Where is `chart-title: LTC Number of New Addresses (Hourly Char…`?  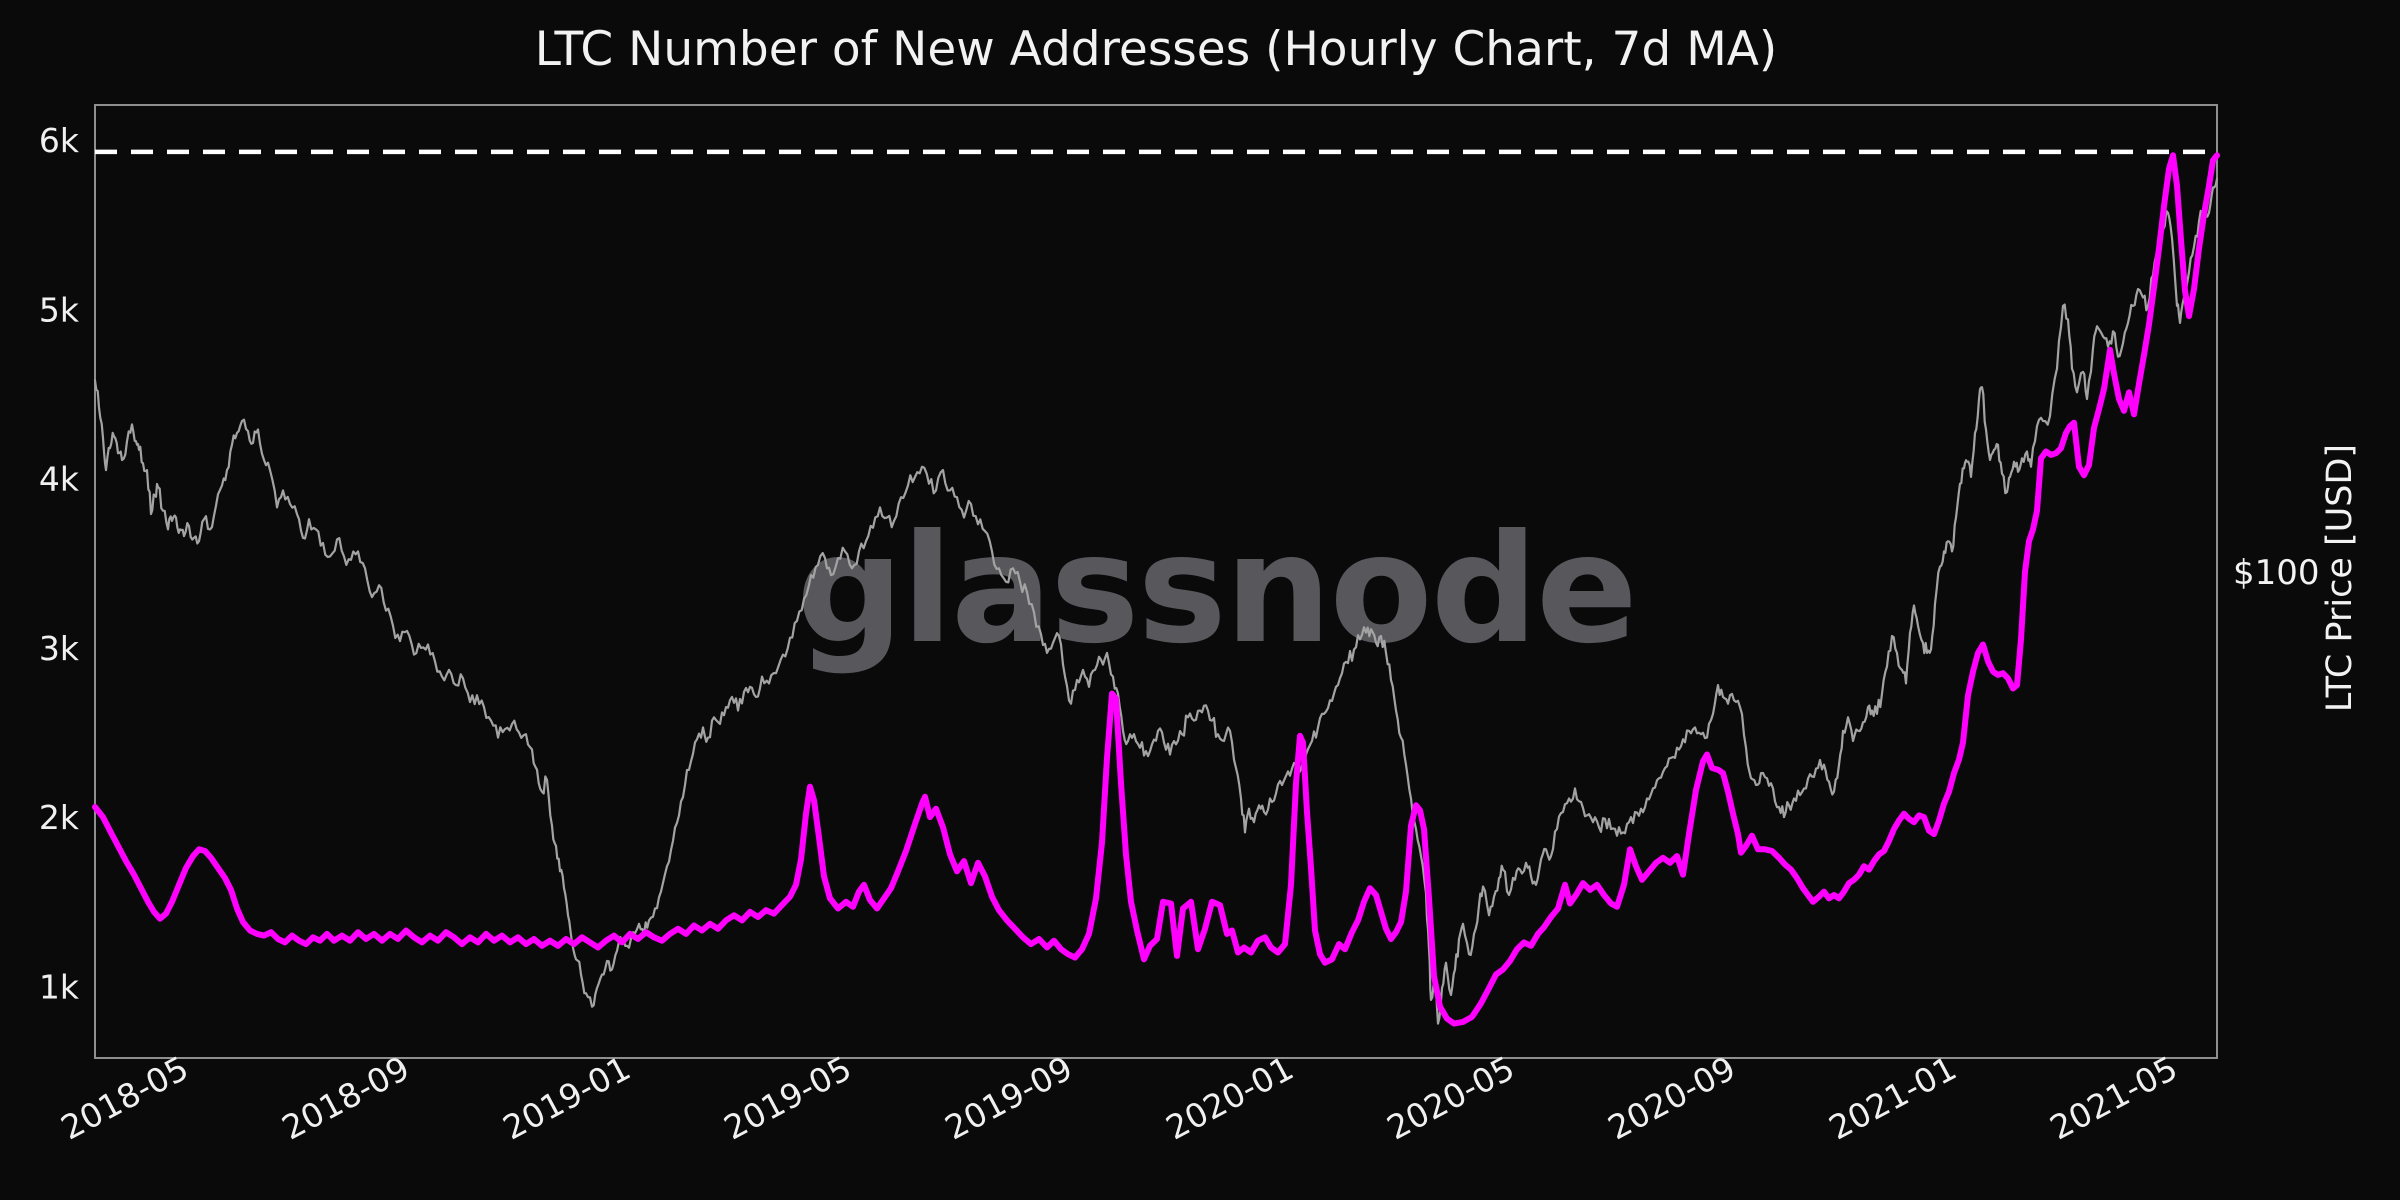 chart-title: LTC Number of New Addresses (Hourly Char… is located at coordinates (1156, 49).